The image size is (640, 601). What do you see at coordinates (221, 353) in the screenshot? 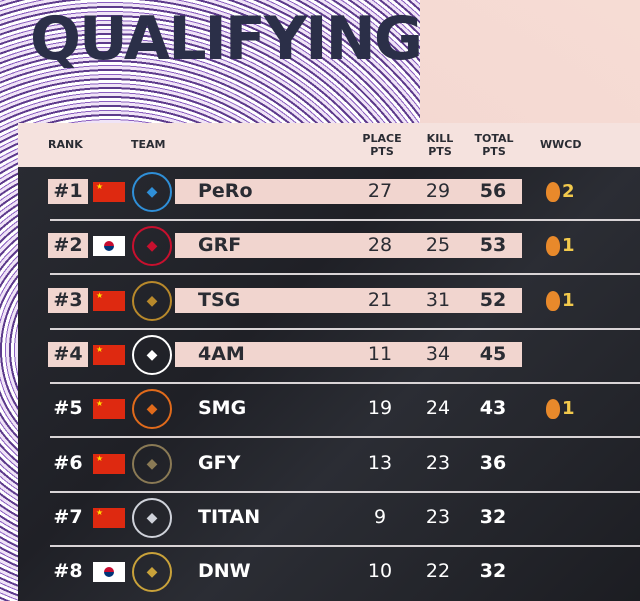
I see `team-name: 4AM` at bounding box center [221, 353].